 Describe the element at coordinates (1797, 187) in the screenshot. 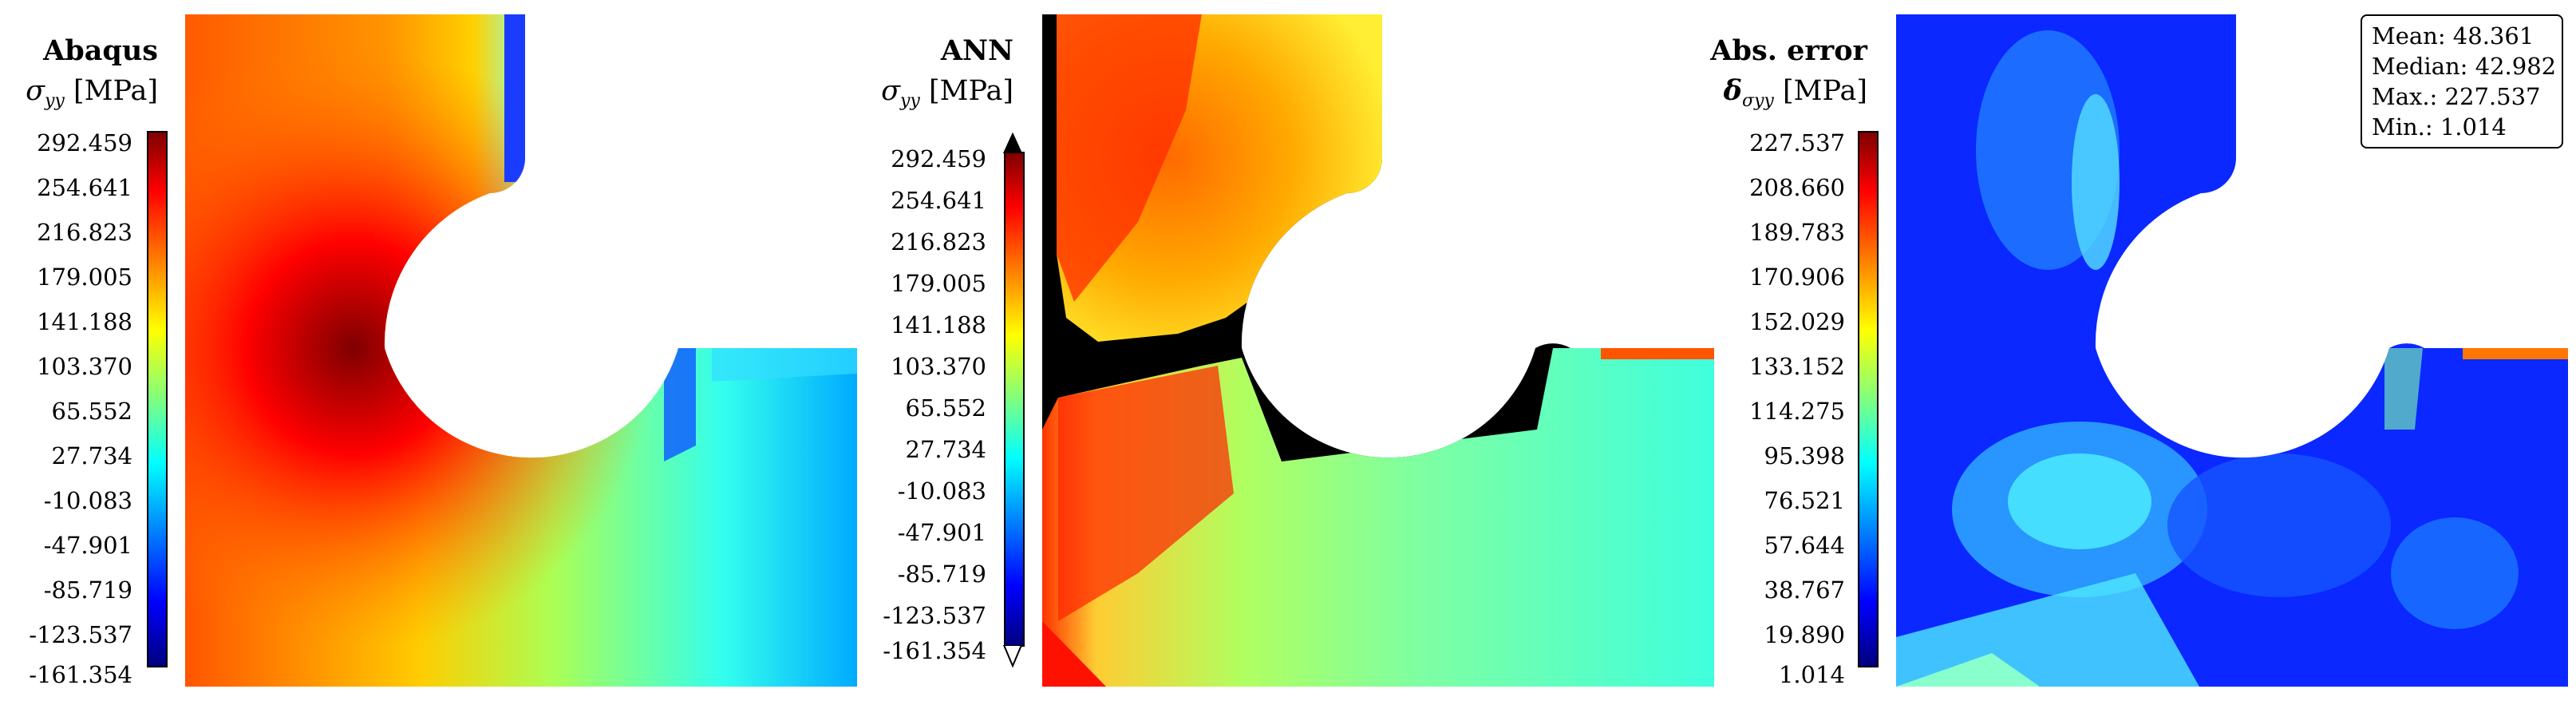

I see `tick-label: 208.660` at that location.